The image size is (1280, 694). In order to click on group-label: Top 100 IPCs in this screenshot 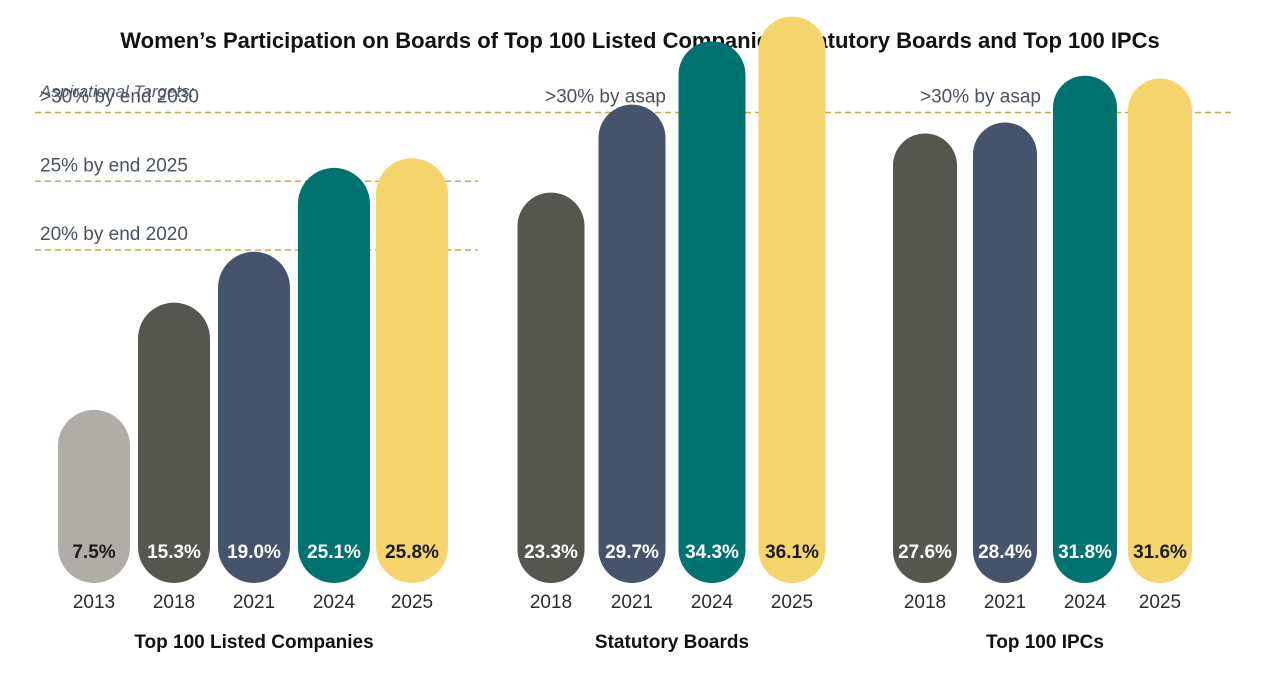, I will do `click(1045, 642)`.